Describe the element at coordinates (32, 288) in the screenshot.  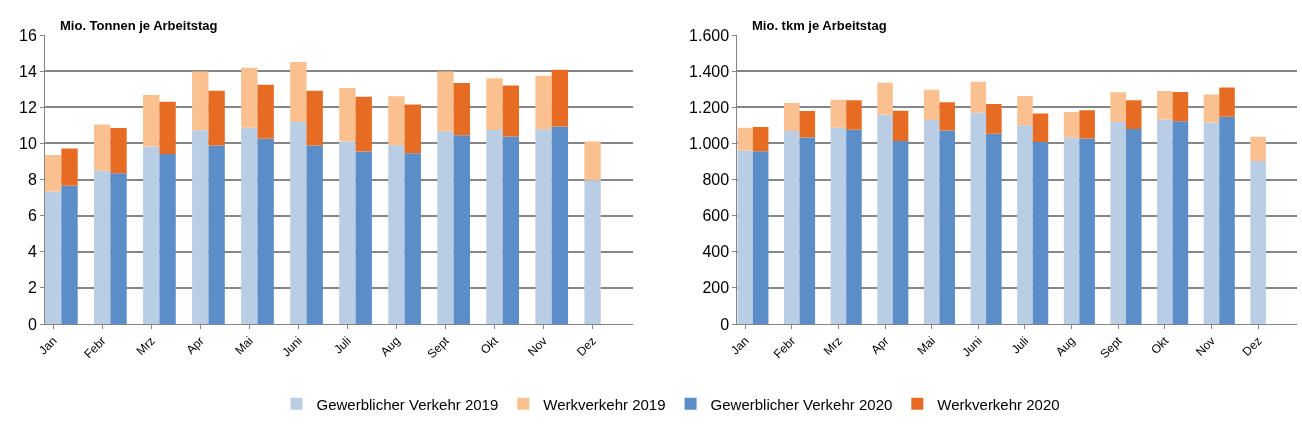
I see `y-tick-label: 2` at that location.